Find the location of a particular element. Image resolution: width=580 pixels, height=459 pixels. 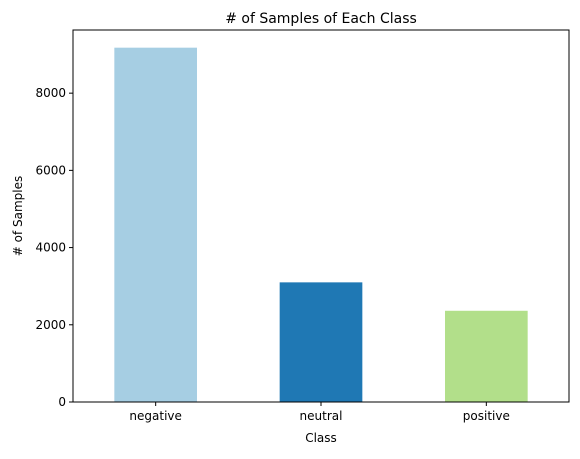

y-tick-label-0: 0 is located at coordinates (62, 402).